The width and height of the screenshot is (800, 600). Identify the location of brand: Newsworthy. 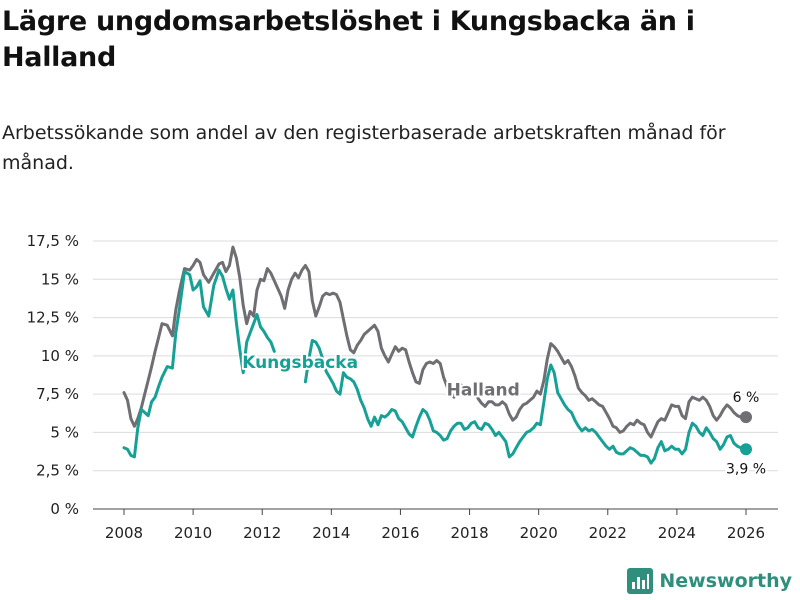
(709, 581).